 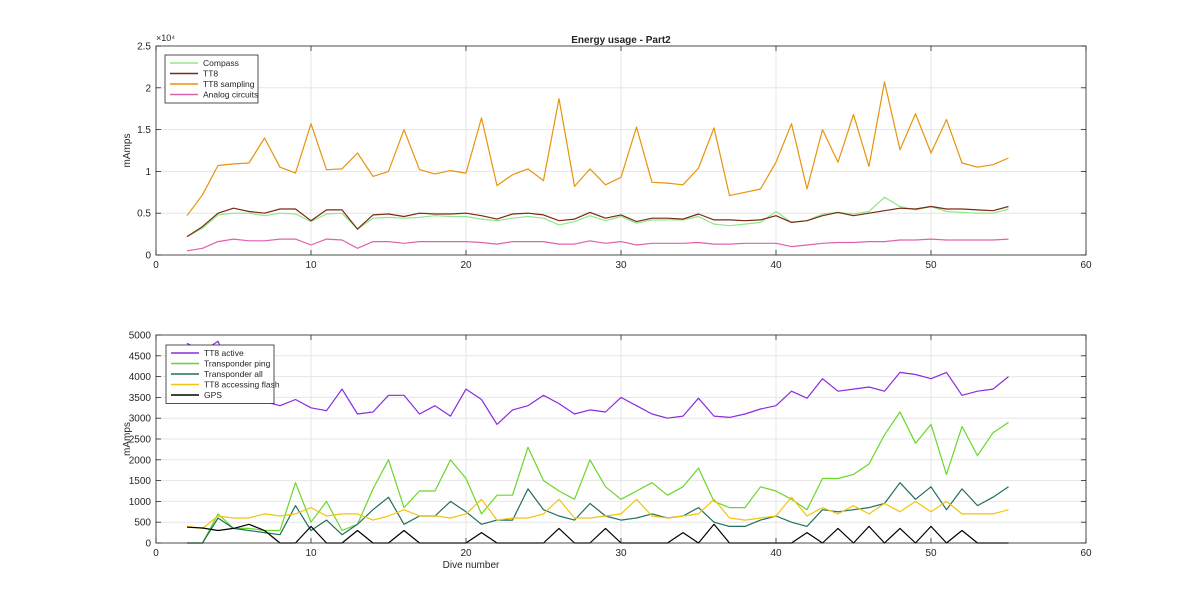 I want to click on series-line-transponder-ping, so click(x=598, y=477).